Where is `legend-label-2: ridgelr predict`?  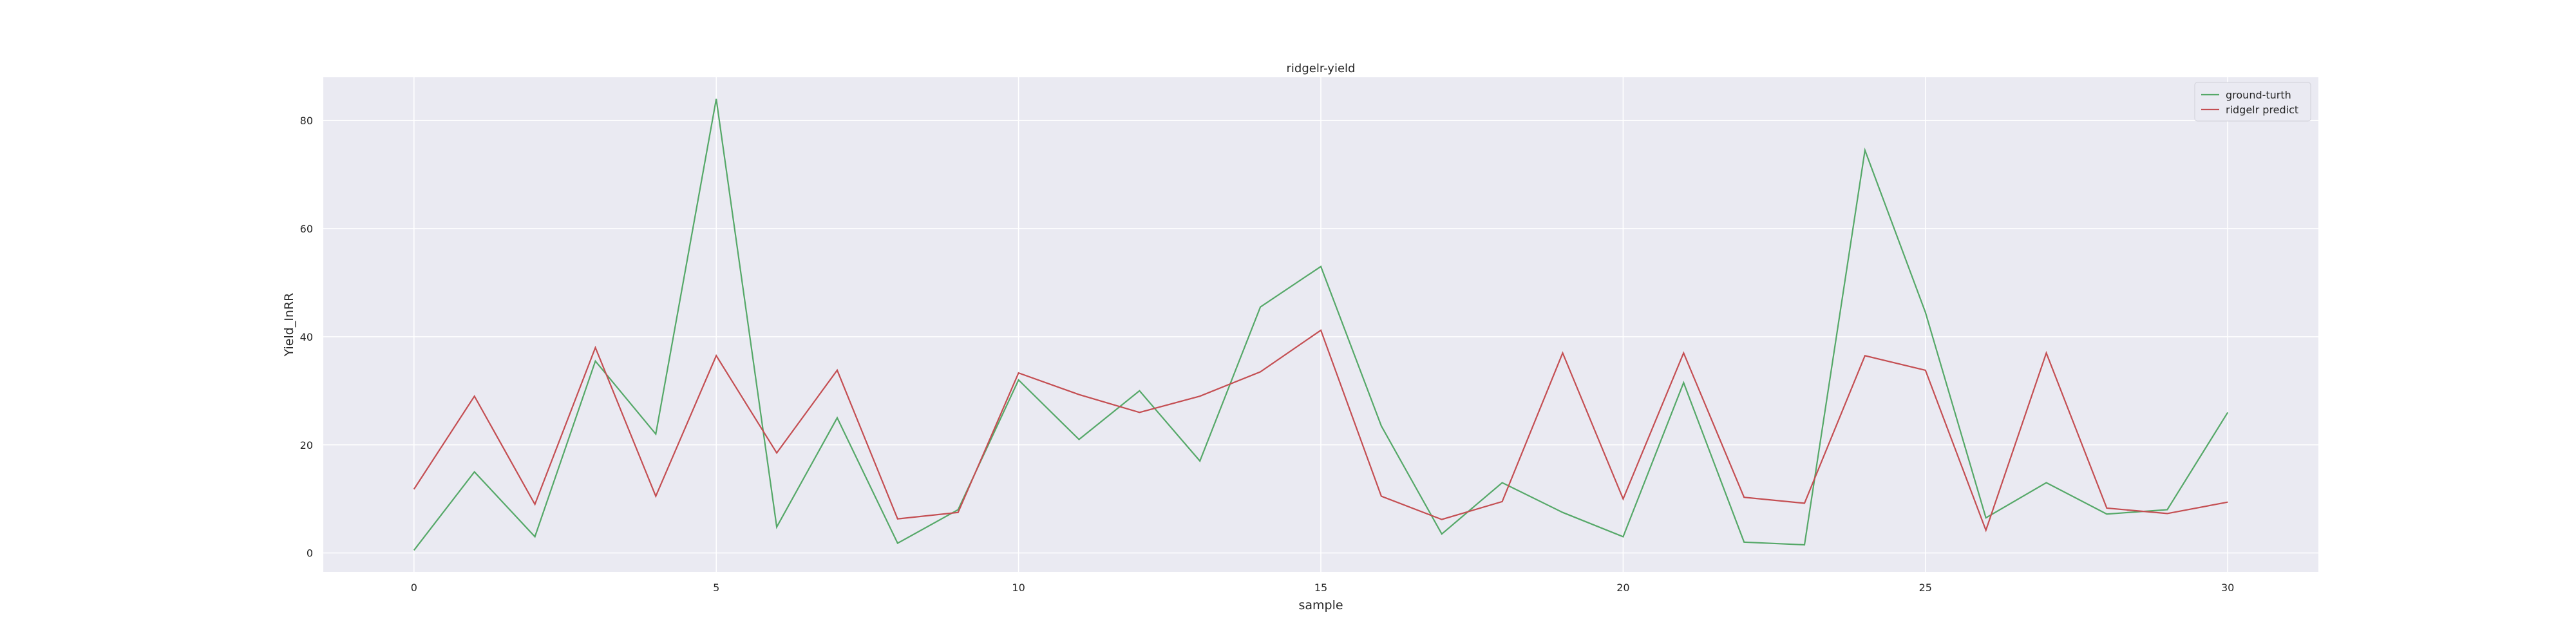
legend-label-2: ridgelr predict is located at coordinates (2262, 110).